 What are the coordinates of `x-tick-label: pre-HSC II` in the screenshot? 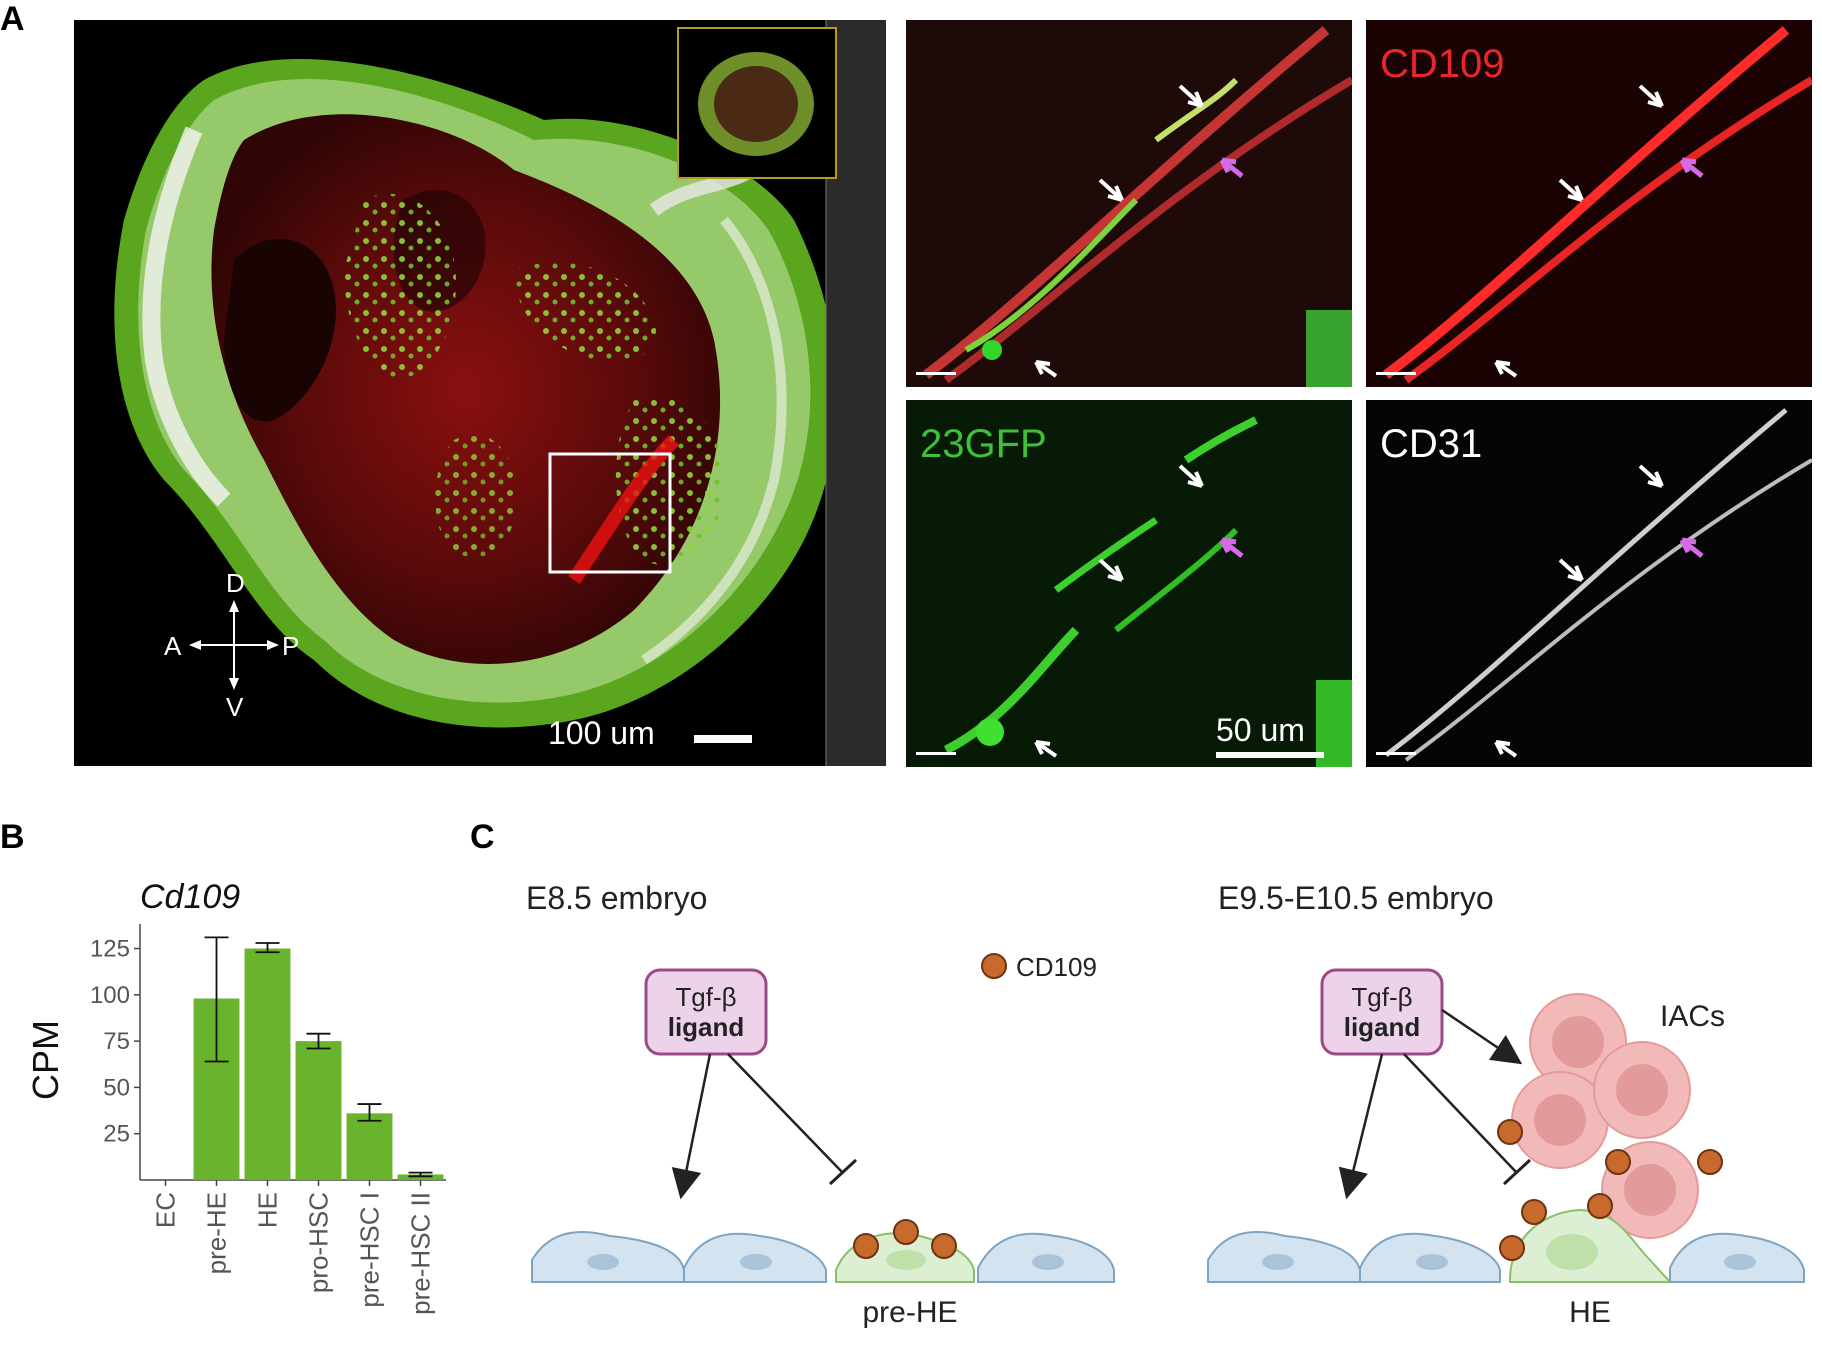 It's located at (421, 1253).